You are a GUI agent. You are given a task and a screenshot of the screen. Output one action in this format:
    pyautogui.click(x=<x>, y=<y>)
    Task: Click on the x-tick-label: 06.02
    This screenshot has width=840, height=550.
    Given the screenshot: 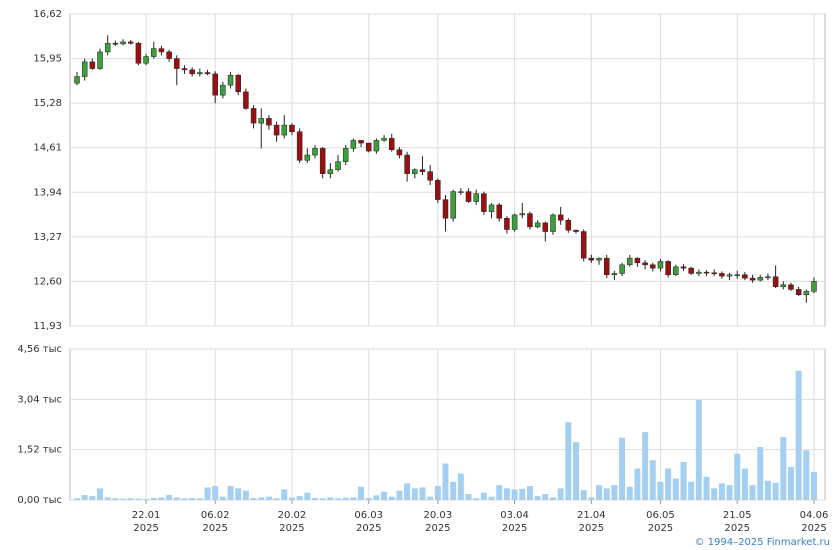 What is the action you would take?
    pyautogui.click(x=215, y=515)
    